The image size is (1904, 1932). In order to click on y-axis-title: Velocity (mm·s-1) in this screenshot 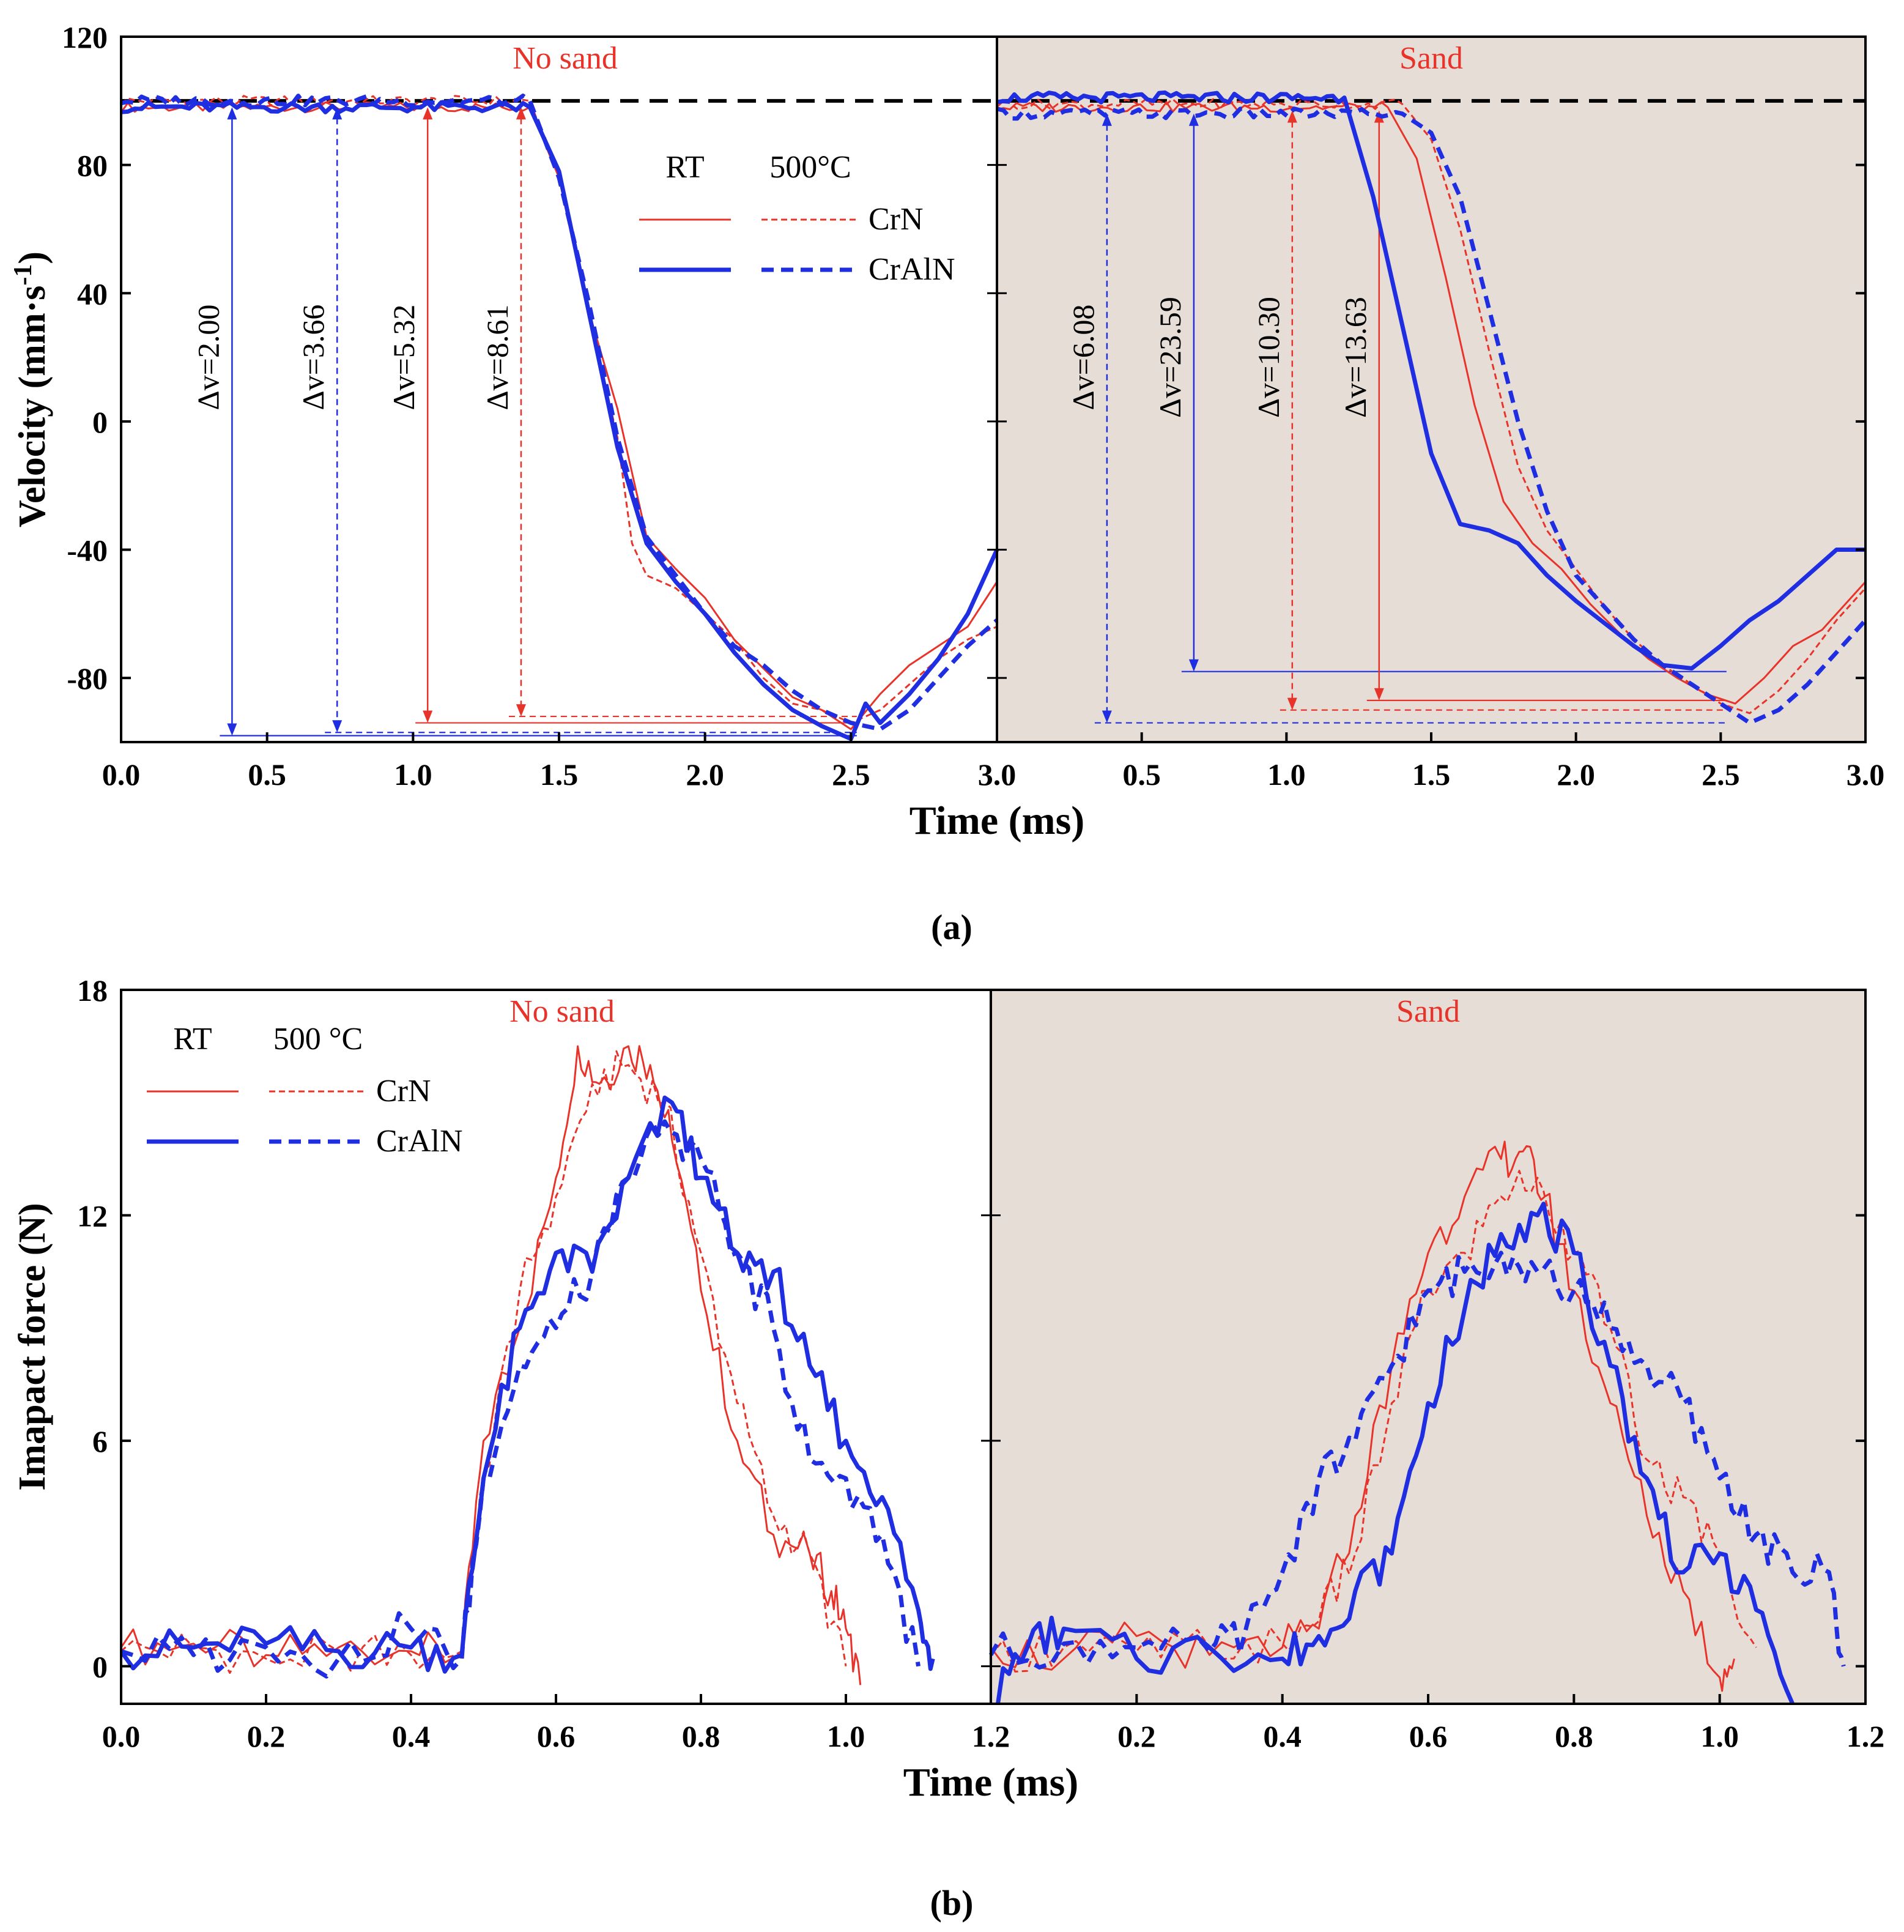, I will do `click(31, 389)`.